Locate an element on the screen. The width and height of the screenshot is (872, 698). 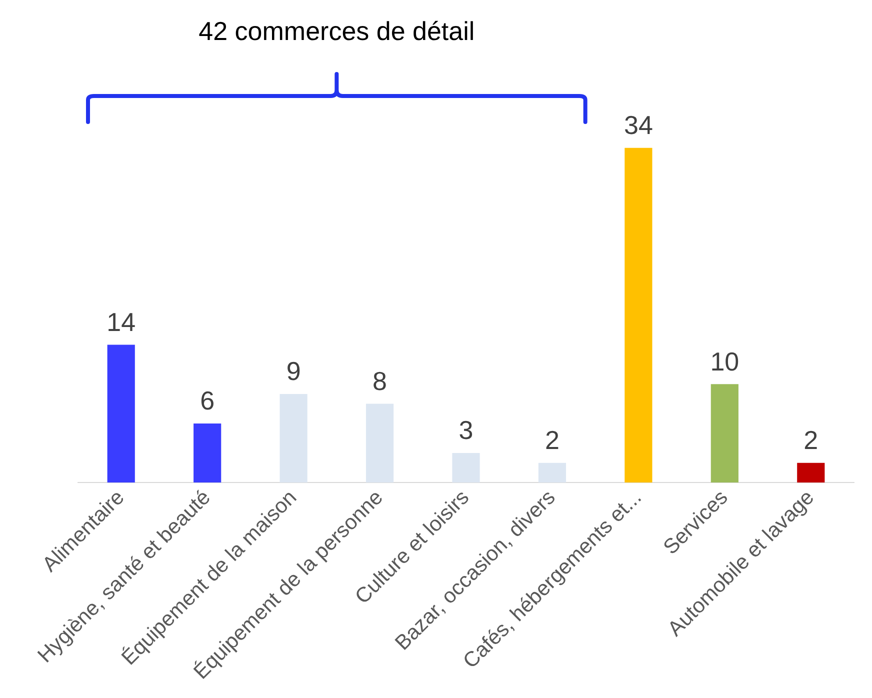
data-label: 9 is located at coordinates (293, 371).